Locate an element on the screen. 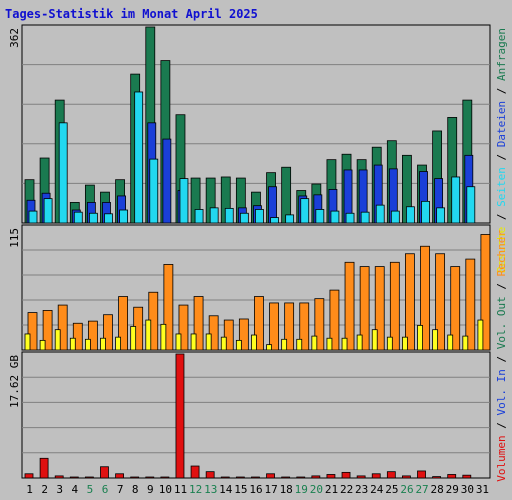 The width and height of the screenshot is (512, 500). x-tick-label: 27 is located at coordinates (421, 489).